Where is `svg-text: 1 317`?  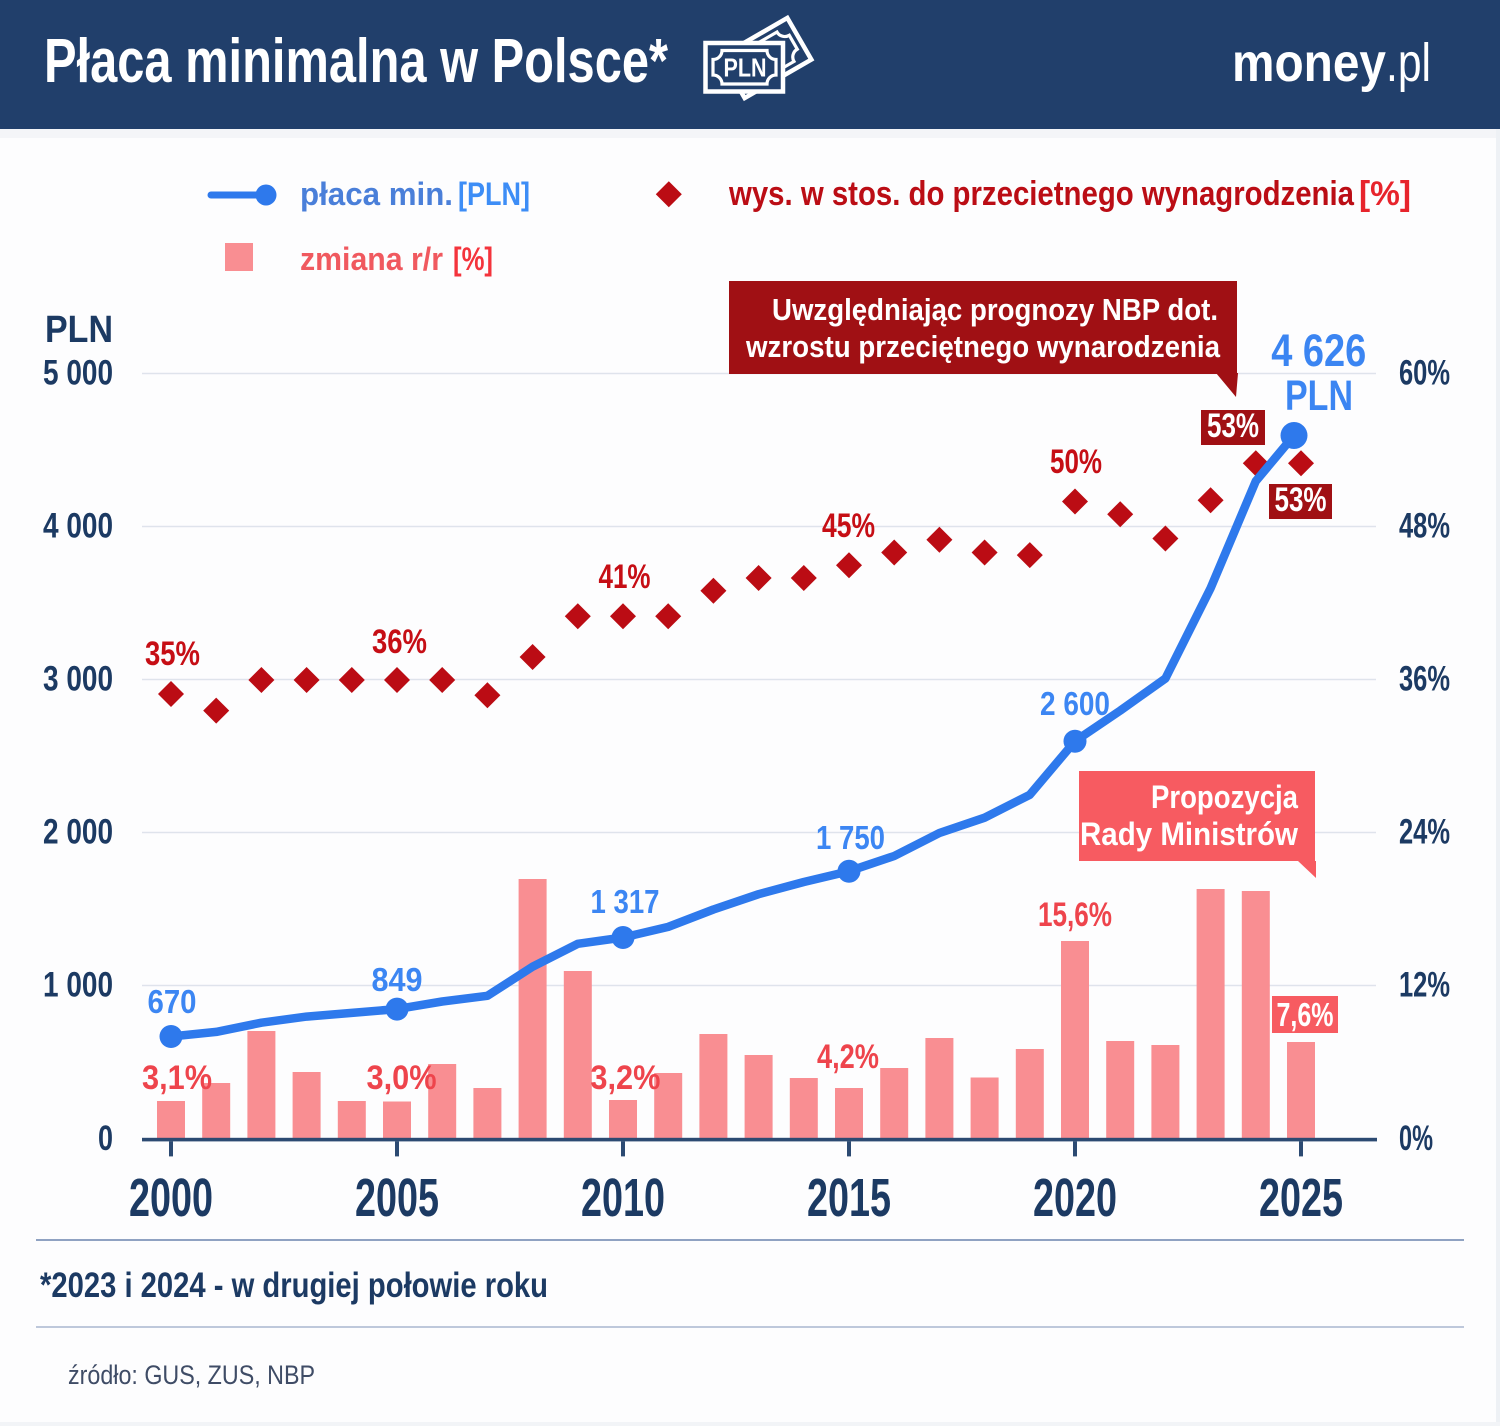 svg-text: 1 317 is located at coordinates (625, 901).